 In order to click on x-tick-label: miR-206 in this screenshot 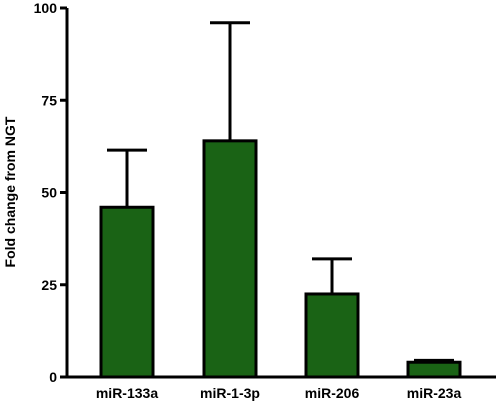, I will do `click(332, 393)`.